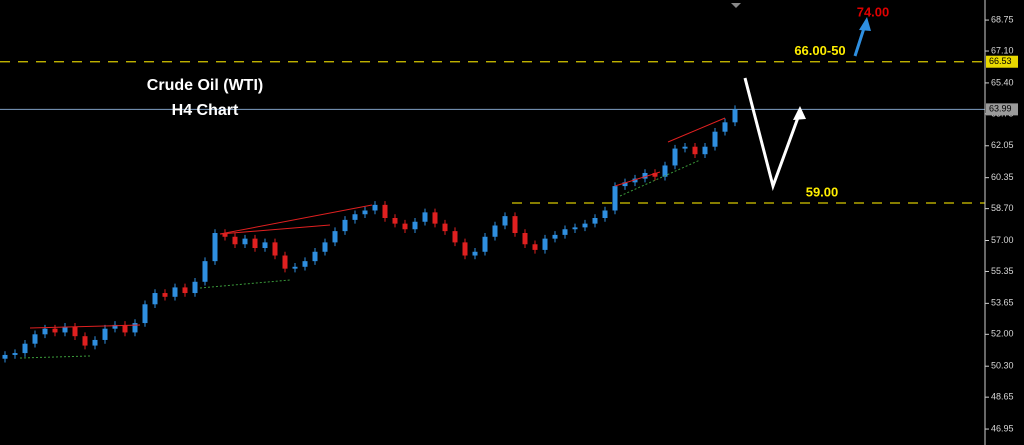 The width and height of the screenshot is (1024, 445). I want to click on chart-title: Crude Oil (WTI), so click(205, 85).